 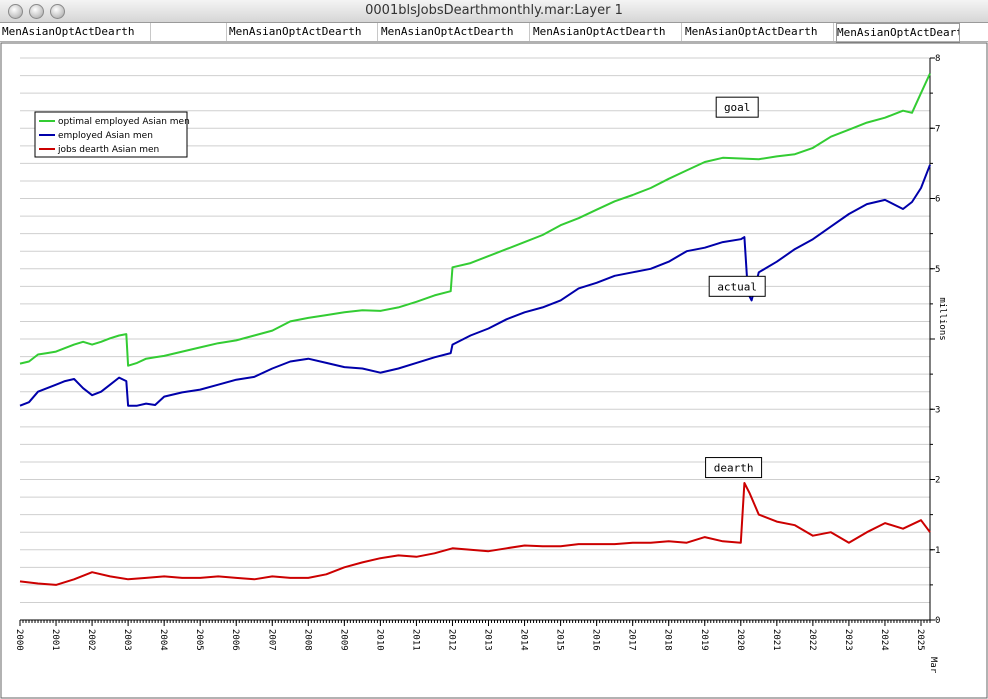 I want to click on series-tab-7: MenAsianOptActDearth, so click(x=898, y=33).